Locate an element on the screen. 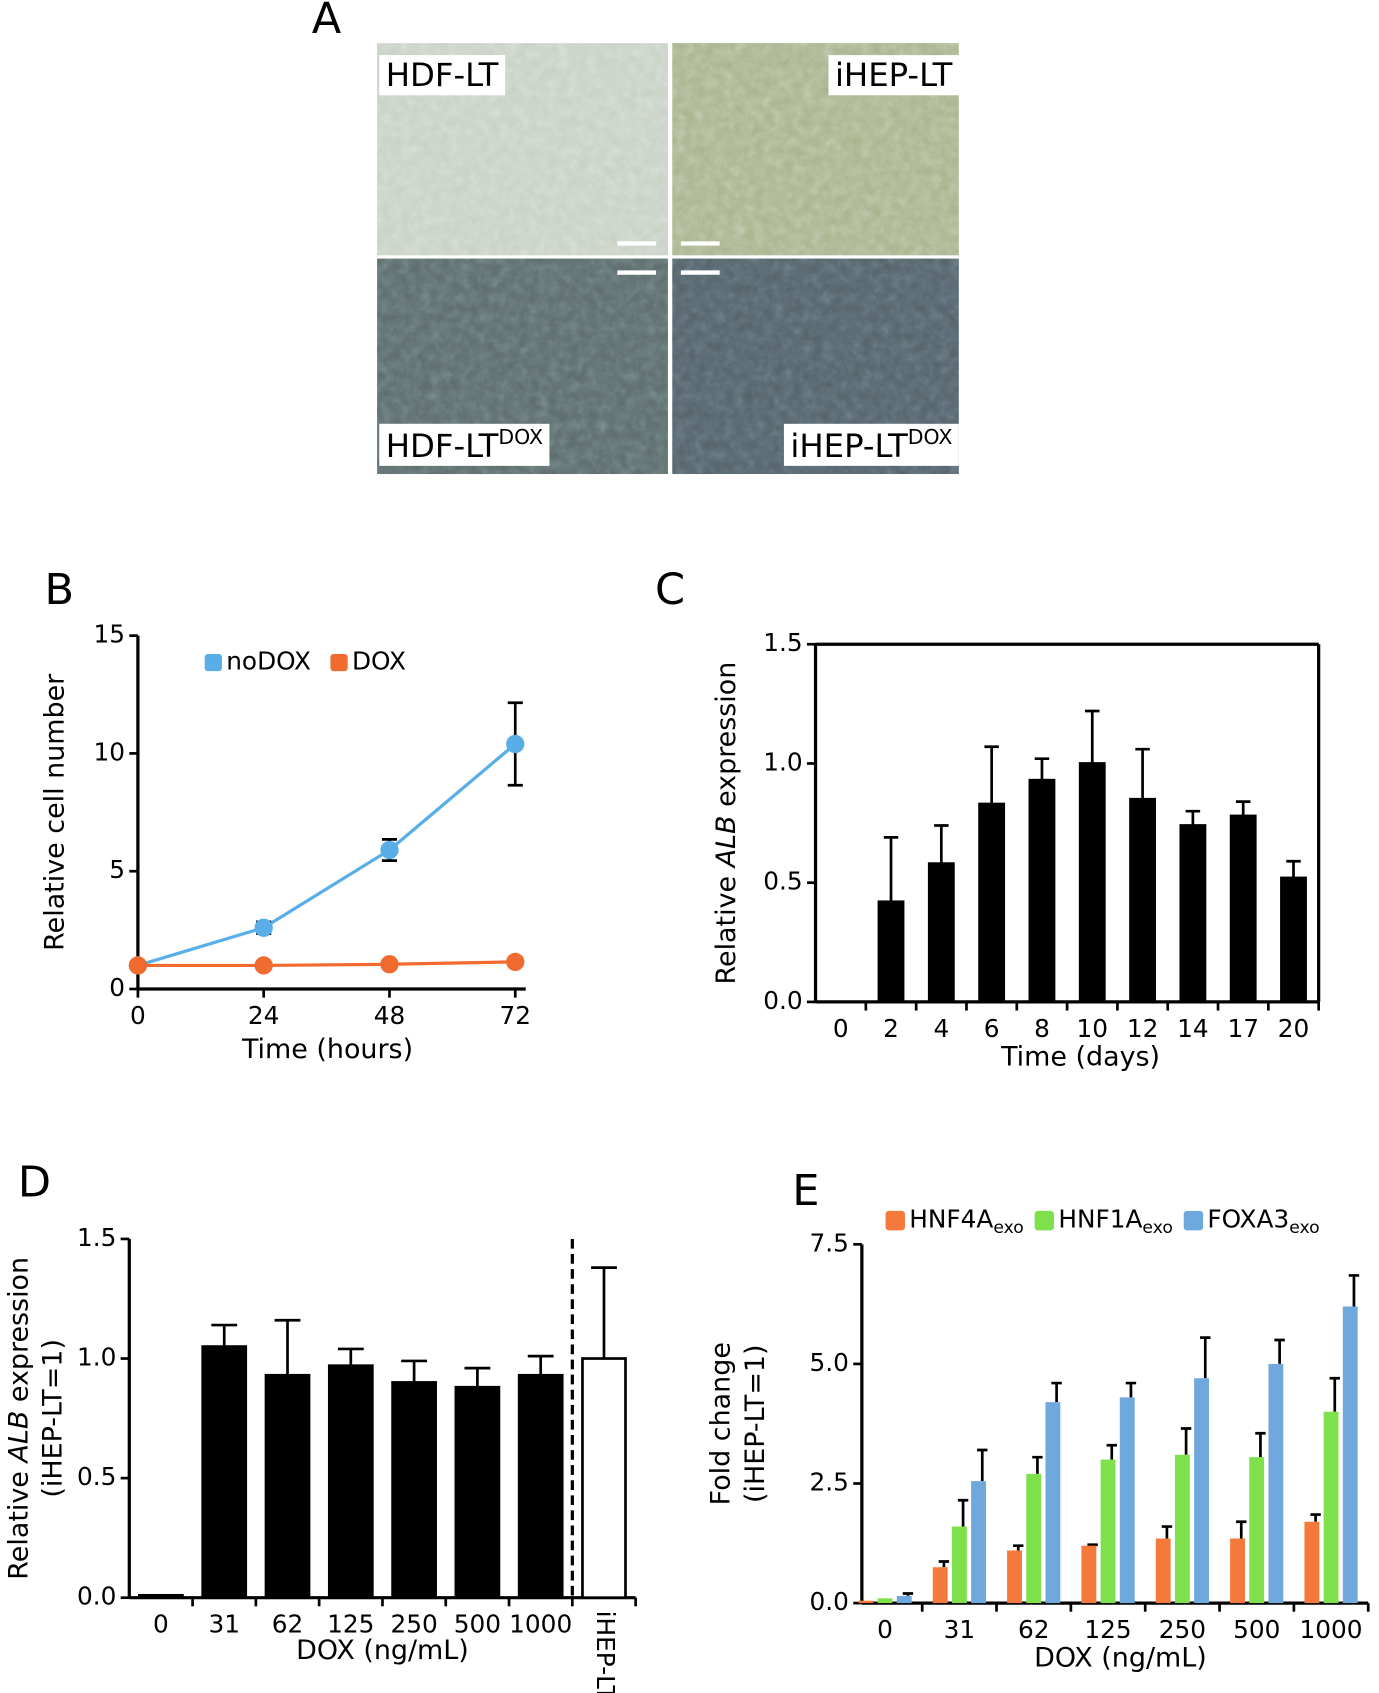 This screenshot has height=1693, width=1379. x-axis-label: DOX (ng/mL) is located at coordinates (1120, 1658).